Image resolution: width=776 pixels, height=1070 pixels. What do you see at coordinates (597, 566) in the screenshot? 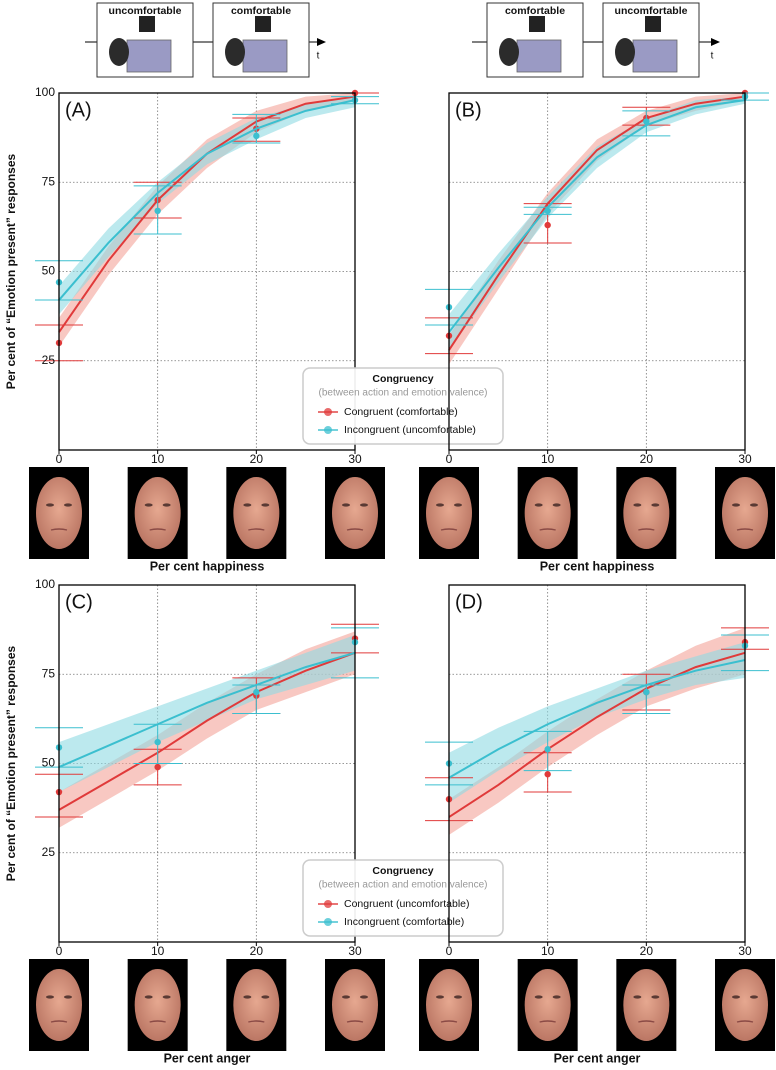
I see `x-axis-label: Per cent happiness` at bounding box center [597, 566].